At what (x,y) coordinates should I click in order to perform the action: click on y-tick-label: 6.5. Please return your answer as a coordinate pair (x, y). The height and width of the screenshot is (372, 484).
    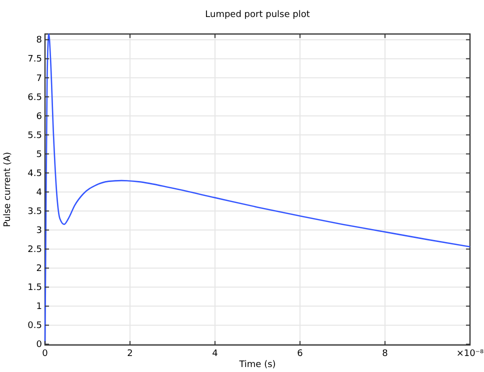
    Looking at the image, I should click on (35, 97).